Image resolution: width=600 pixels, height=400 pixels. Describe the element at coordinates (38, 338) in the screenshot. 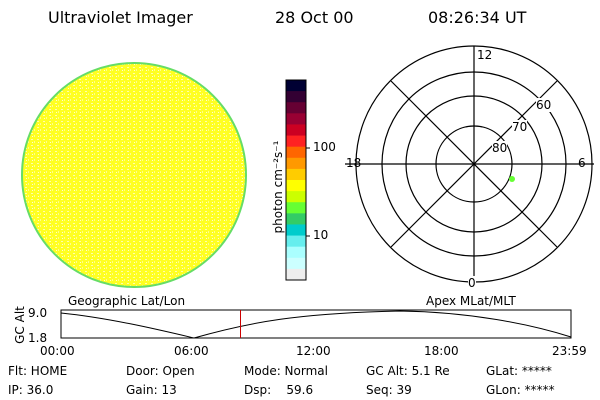

I see `timeline-y-tick-low: 1.8` at that location.